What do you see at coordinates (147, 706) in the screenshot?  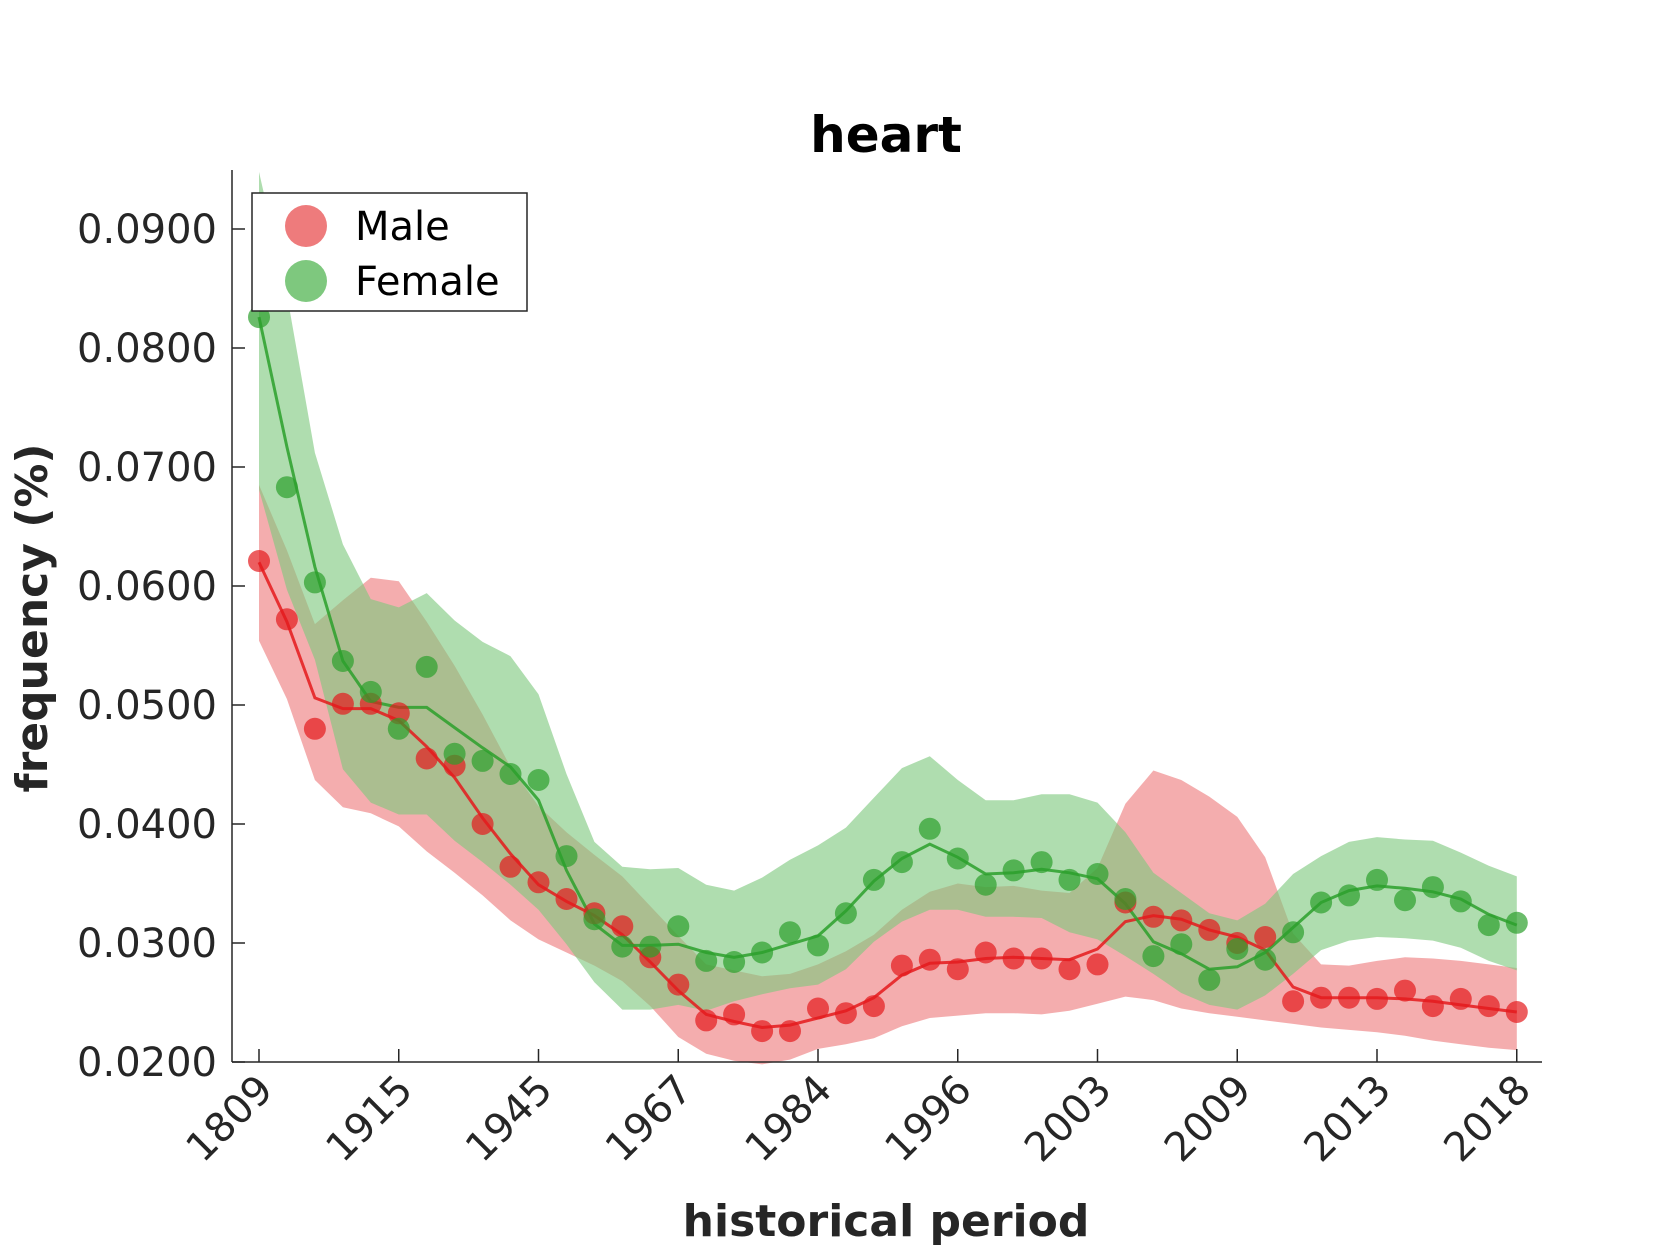 I see `y-tick-label: 0.0500` at bounding box center [147, 706].